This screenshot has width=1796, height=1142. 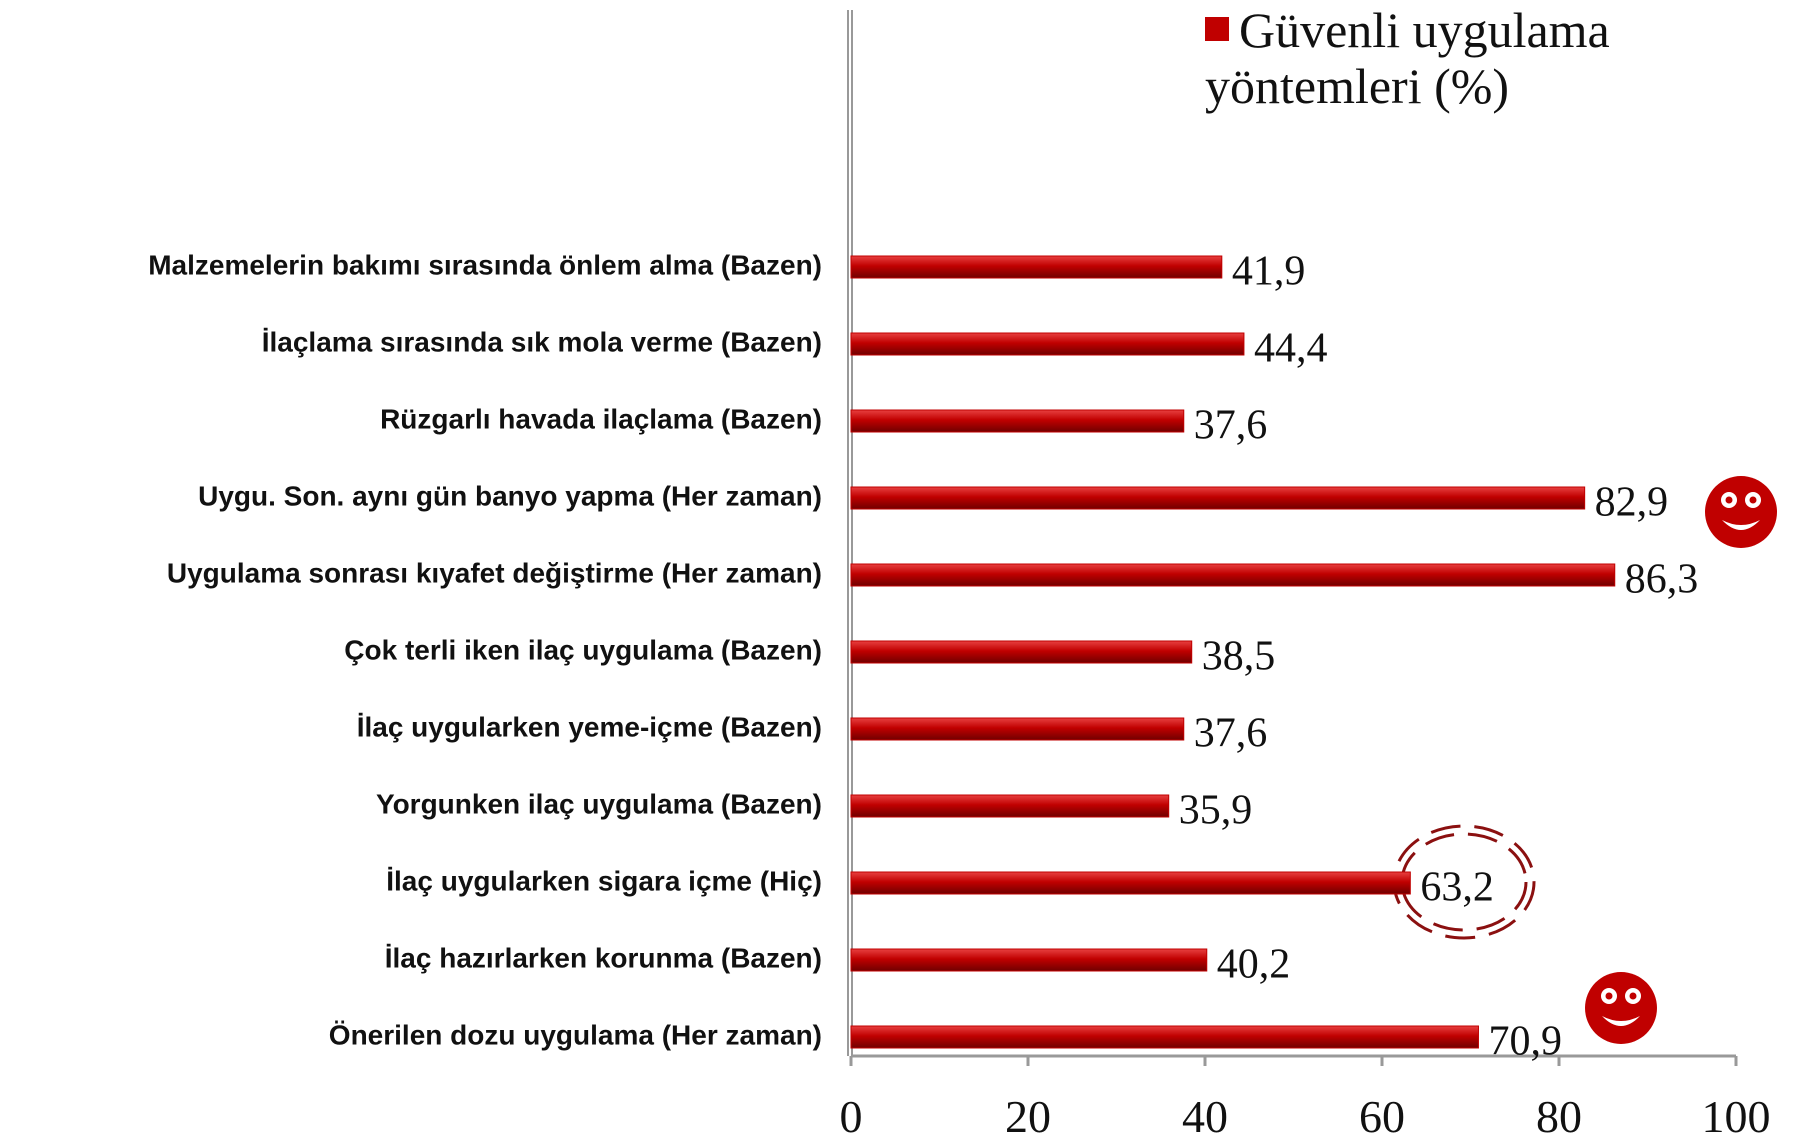 What do you see at coordinates (583, 649) in the screenshot?
I see `category-label: Çok terli iken ilaç uygulama (Bazen)` at bounding box center [583, 649].